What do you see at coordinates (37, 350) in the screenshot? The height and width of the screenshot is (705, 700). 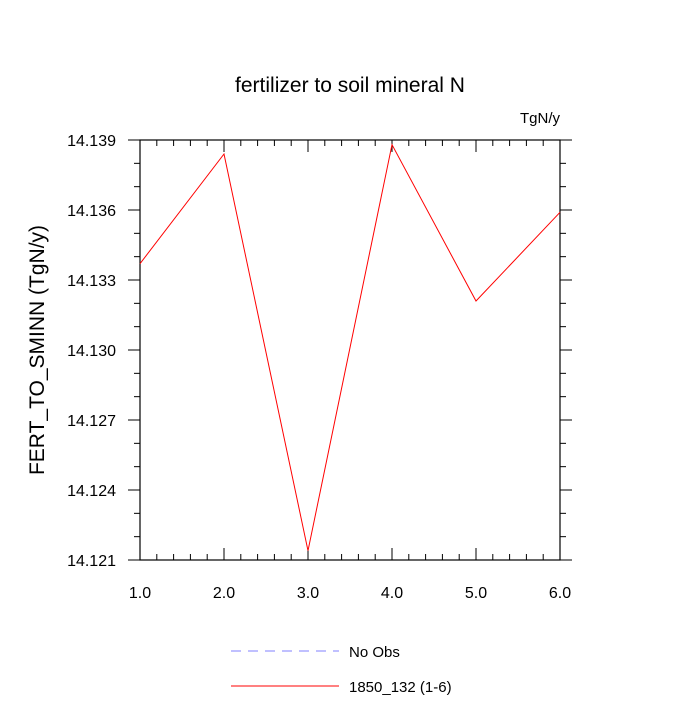 I see `y-axis-label: FERT_TO_SMINN (TgN/y)` at bounding box center [37, 350].